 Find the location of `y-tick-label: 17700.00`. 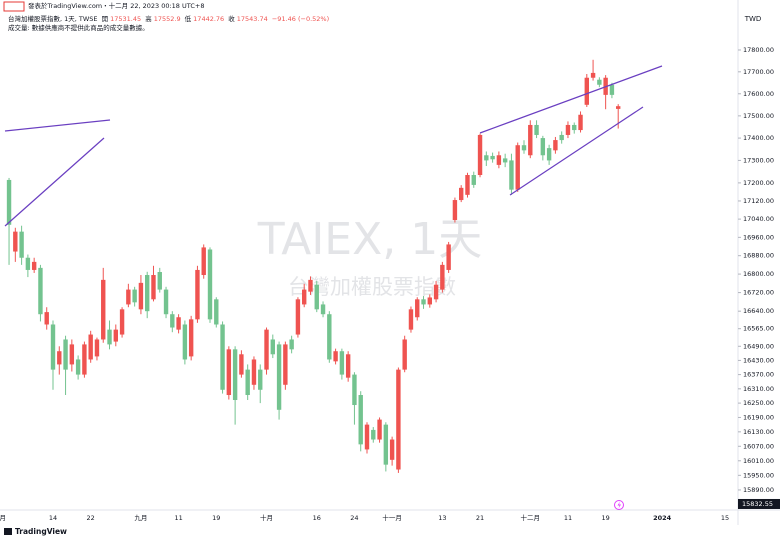

y-tick-label: 17700.00 is located at coordinates (758, 72).